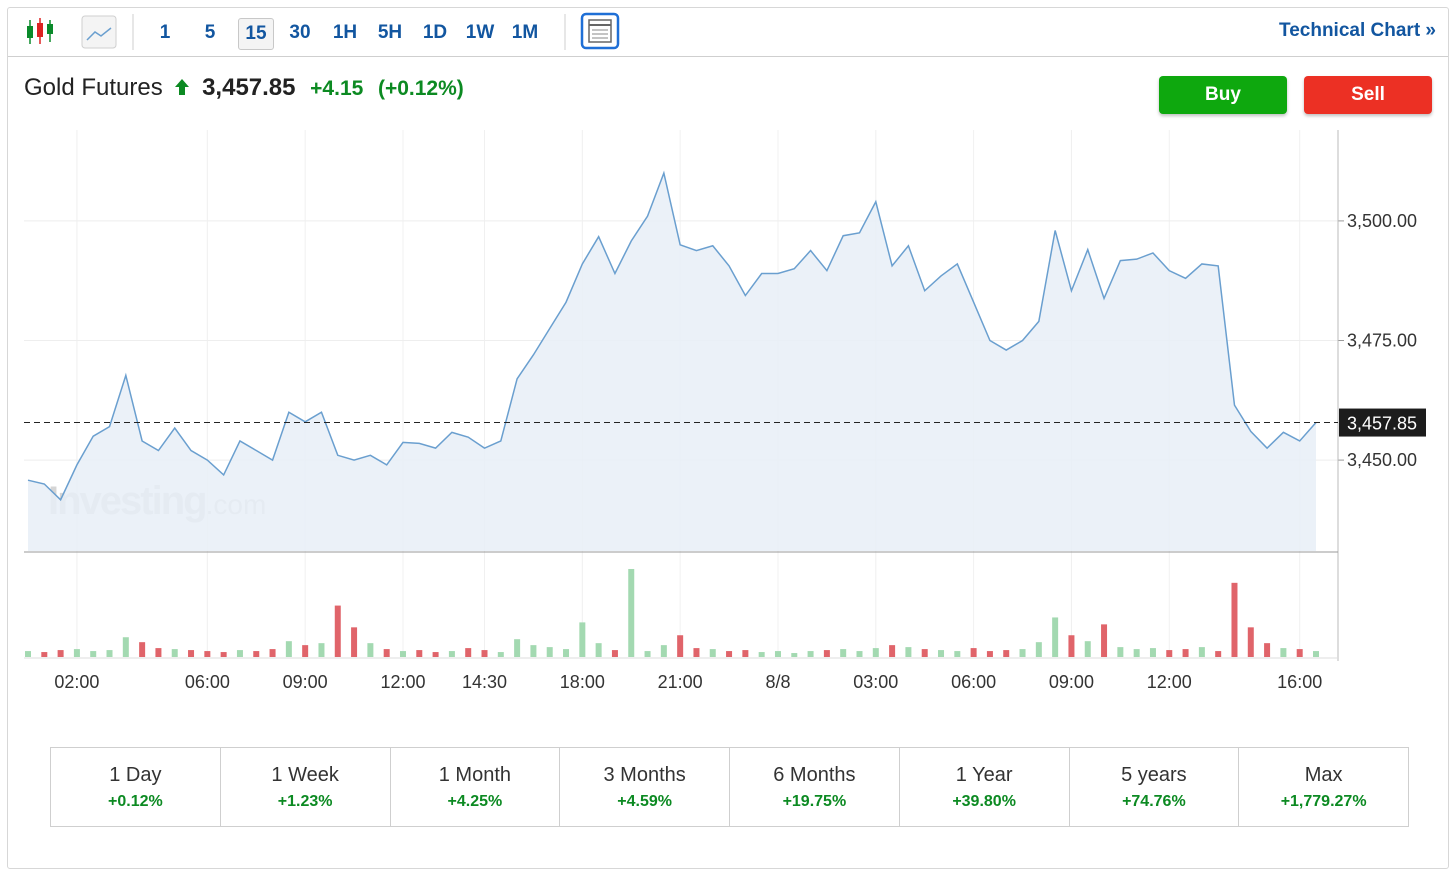 The image size is (1456, 875). I want to click on interval-button: 15, so click(256, 34).